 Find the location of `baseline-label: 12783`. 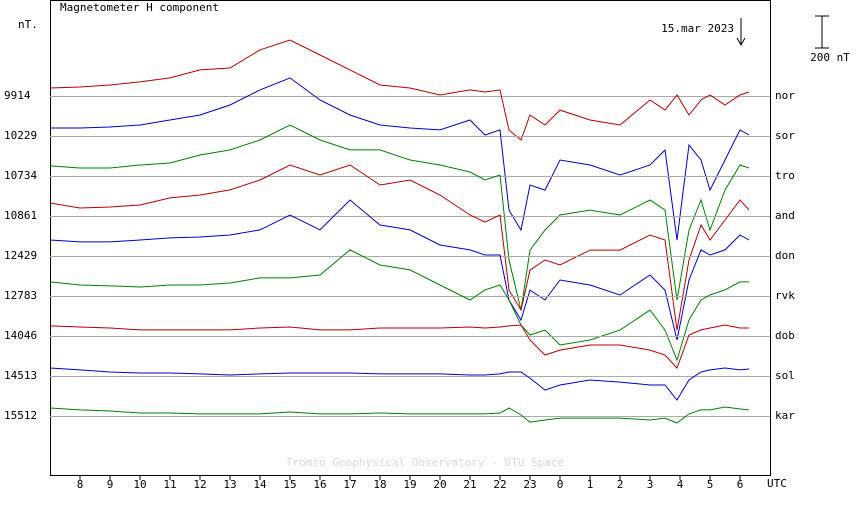

baseline-label: 12783 is located at coordinates (20, 295).